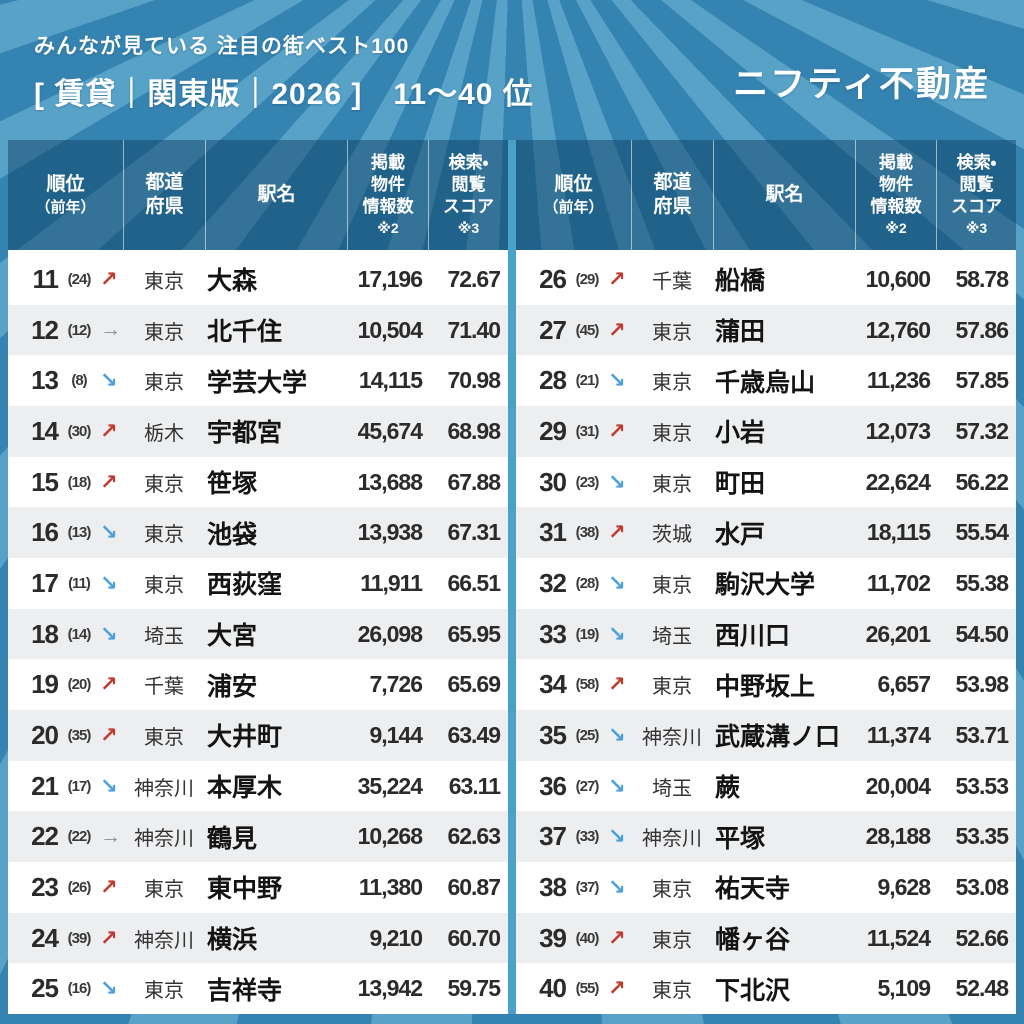  Describe the element at coordinates (766, 279) in the screenshot. I see `table-row: 26 (29) ↗ 千葉 船橋 10,600 58.78` at that location.